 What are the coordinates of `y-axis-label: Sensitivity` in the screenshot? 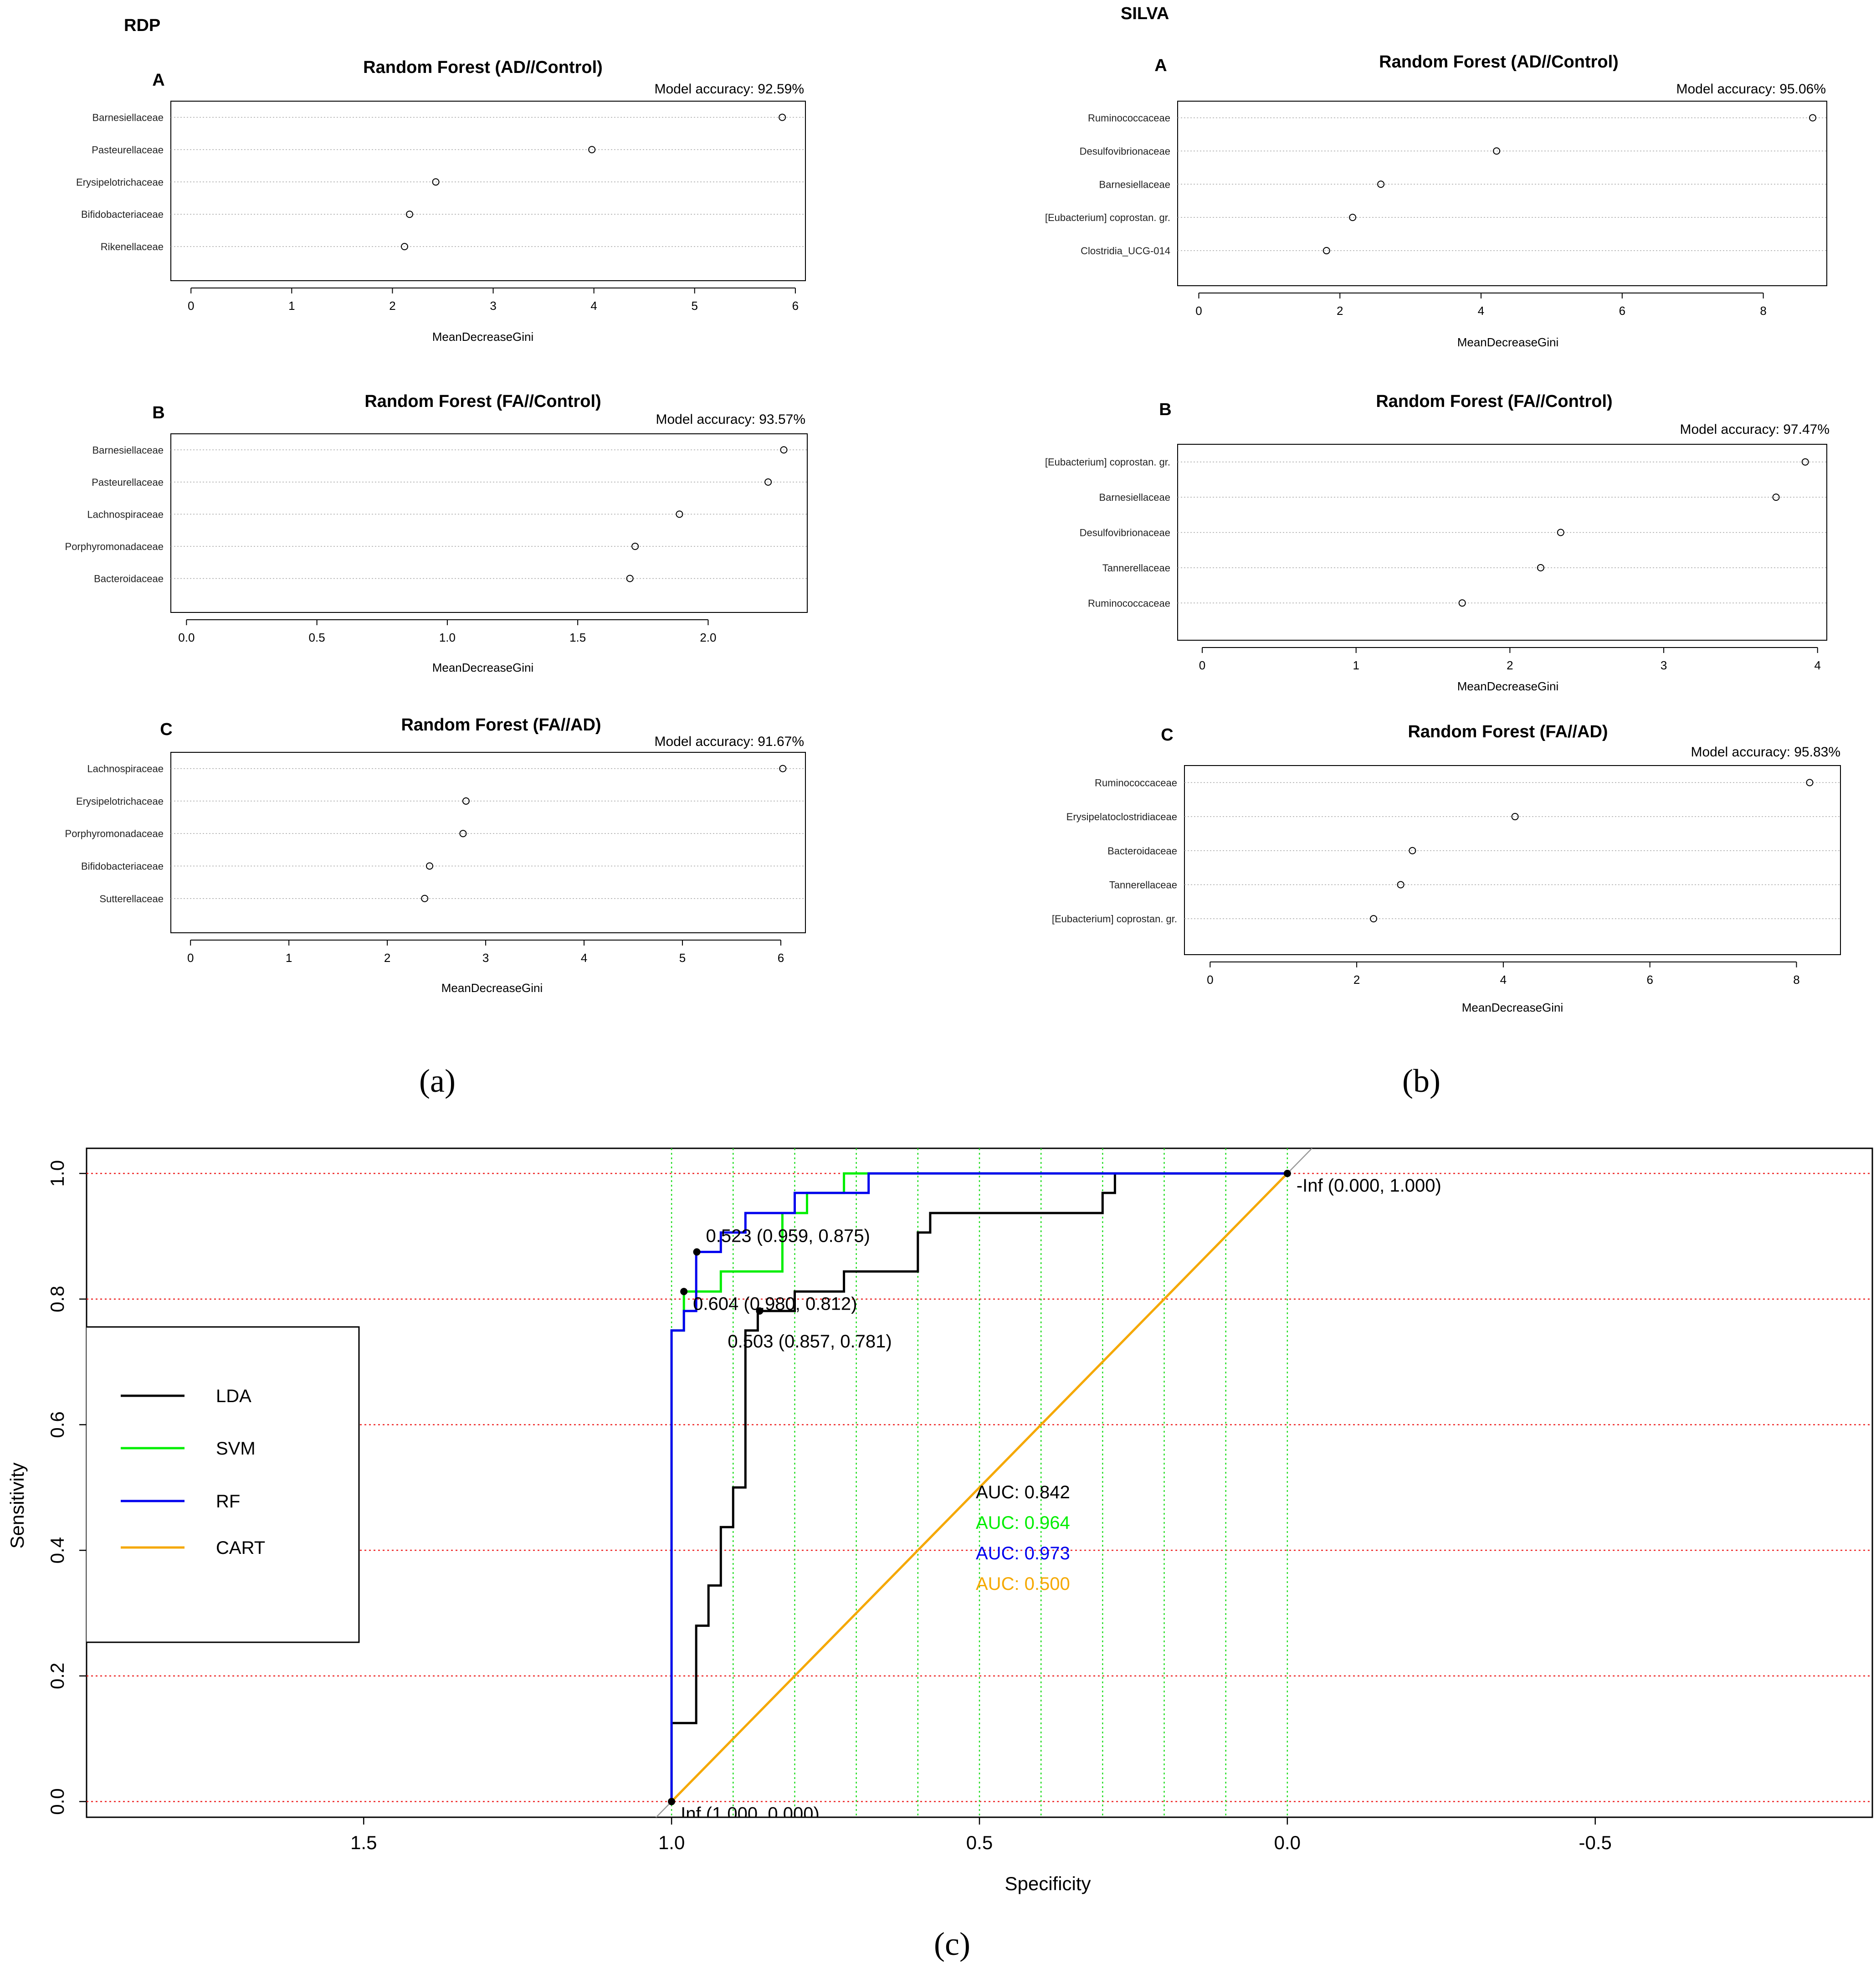 It's located at (17, 1505).